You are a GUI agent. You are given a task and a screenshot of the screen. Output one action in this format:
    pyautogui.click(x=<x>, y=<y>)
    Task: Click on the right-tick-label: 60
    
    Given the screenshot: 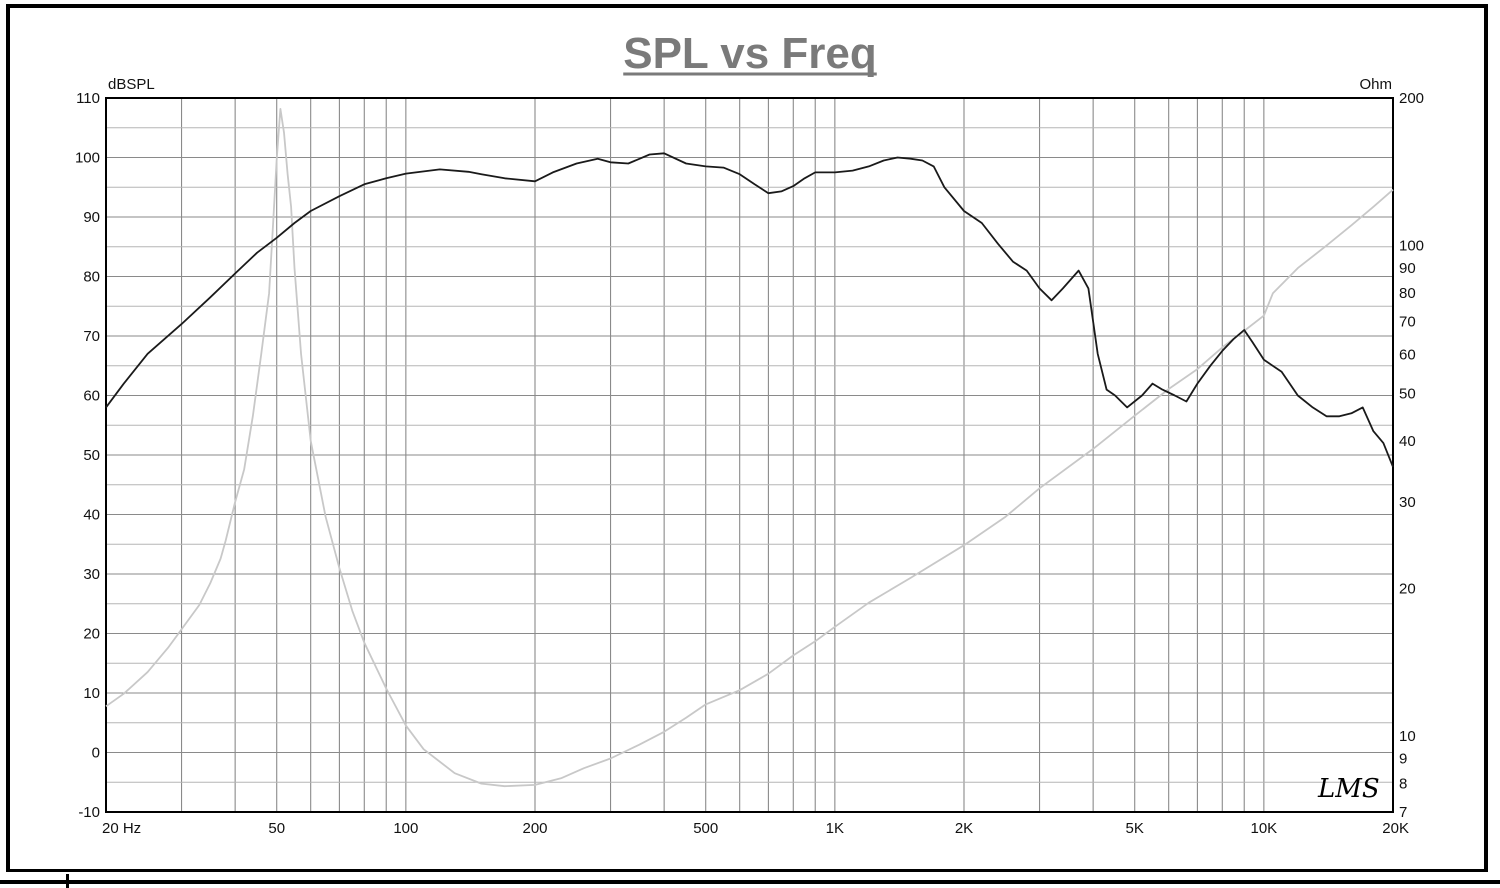 What is the action you would take?
    pyautogui.click(x=1407, y=354)
    